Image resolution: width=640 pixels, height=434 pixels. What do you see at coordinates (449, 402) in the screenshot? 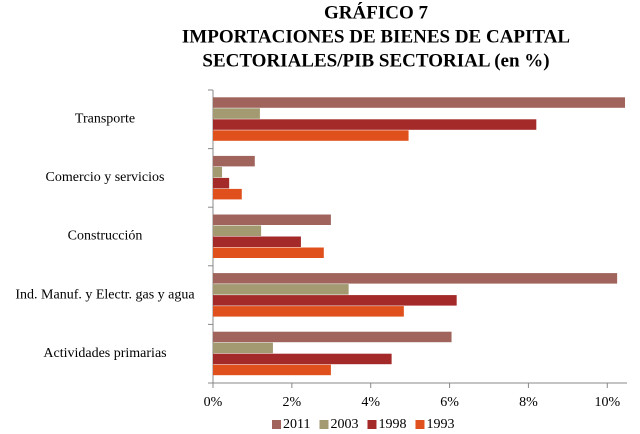
I see `x-tick-label: 6%` at bounding box center [449, 402].